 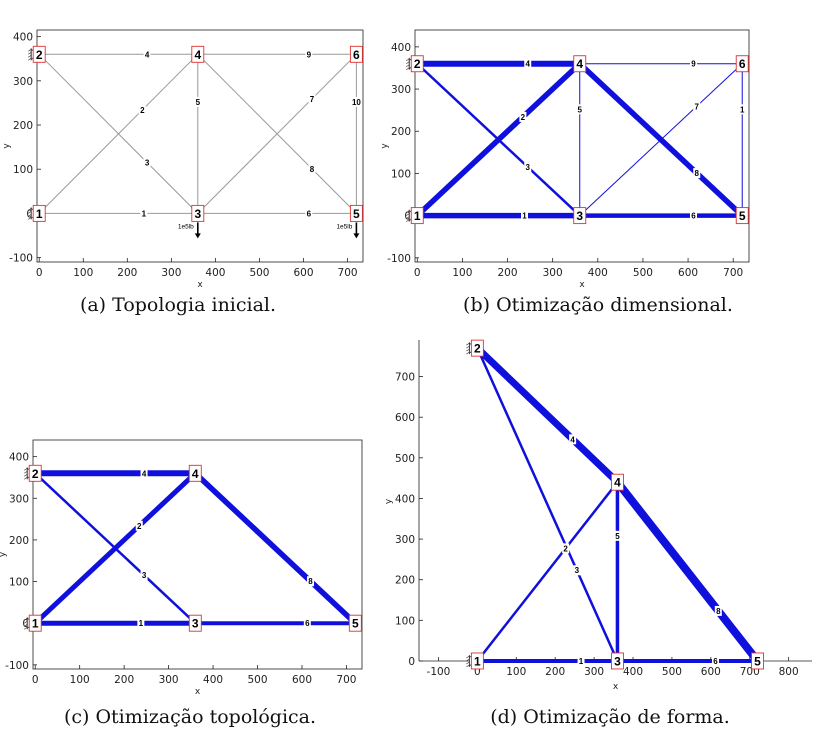 What do you see at coordinates (21, 259) in the screenshot?
I see `y-tick-label: -100` at bounding box center [21, 259].